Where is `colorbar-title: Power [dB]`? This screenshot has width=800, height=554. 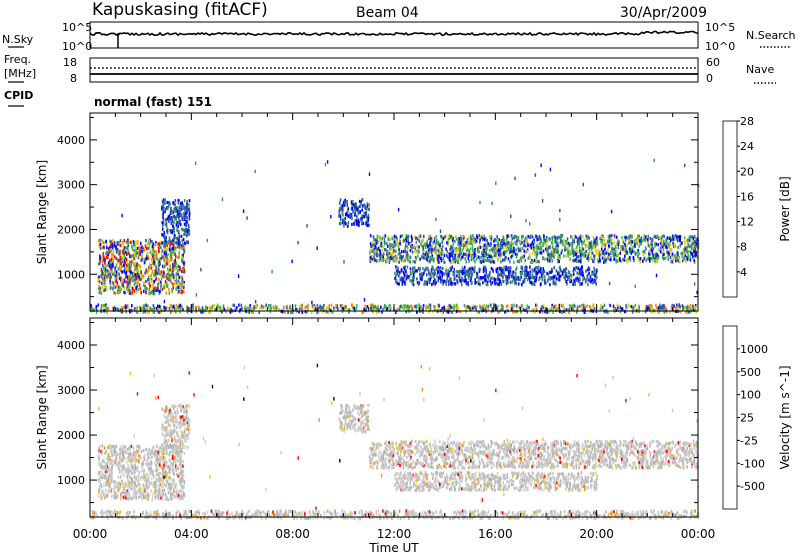 colorbar-title: Power [dB] is located at coordinates (785, 208).